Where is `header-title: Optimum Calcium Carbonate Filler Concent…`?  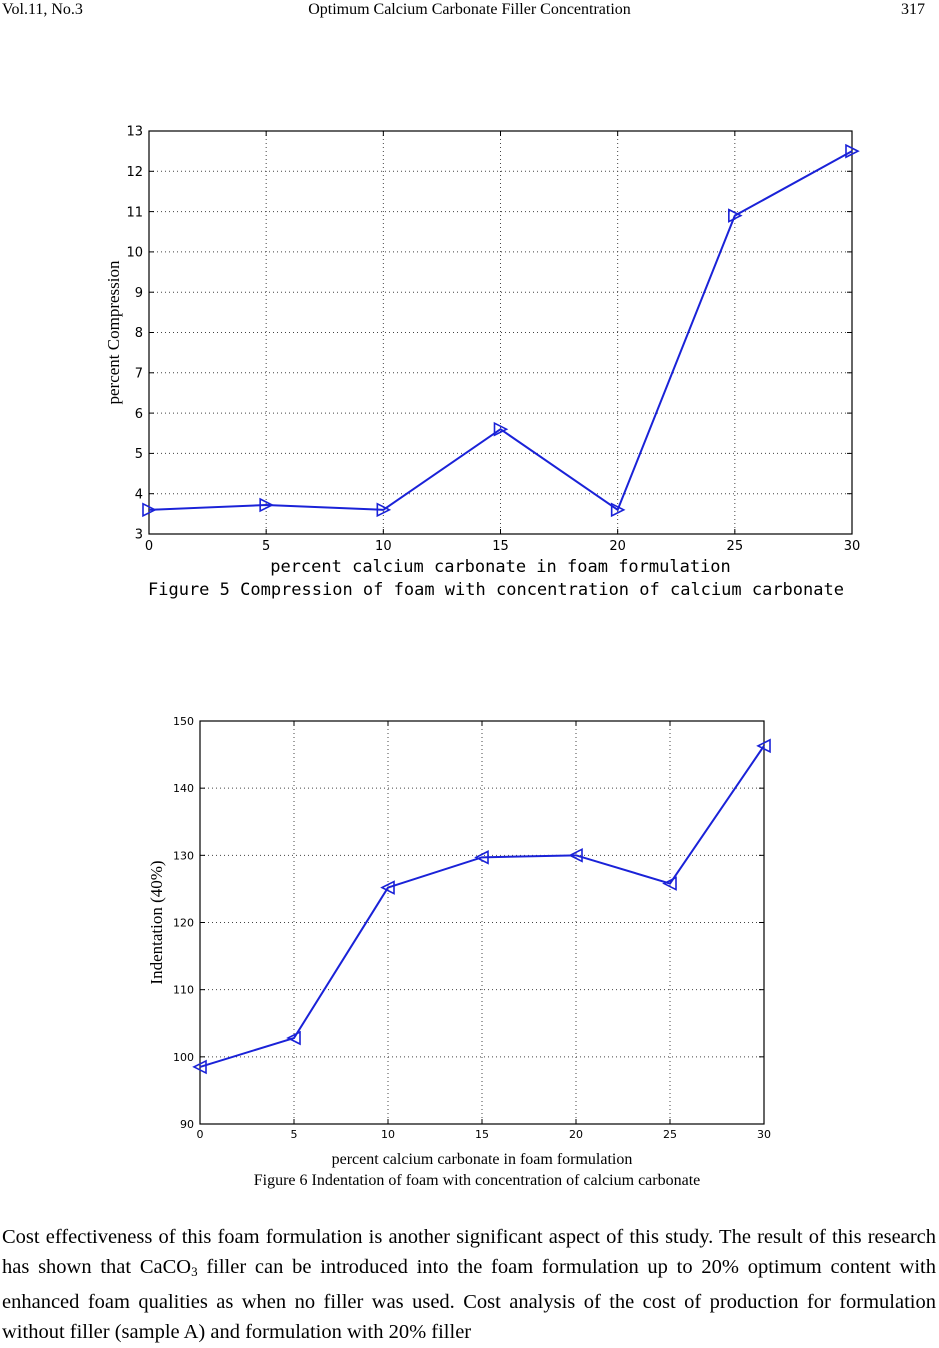
header-title: Optimum Calcium Carbonate Filler Concent… is located at coordinates (469, 9).